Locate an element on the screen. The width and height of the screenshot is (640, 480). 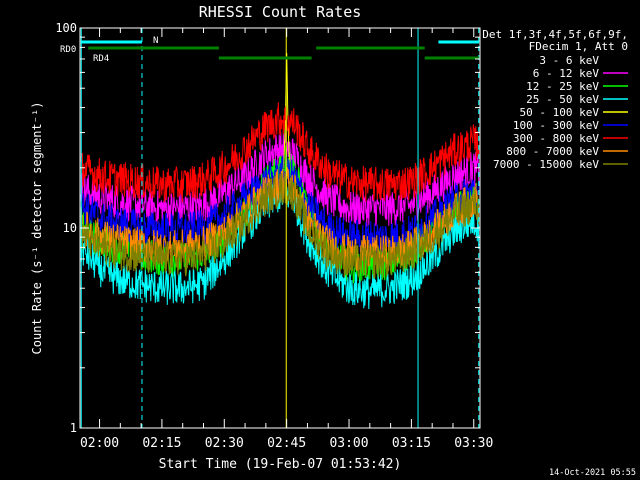
footer-timestamp: 14-Oct-2021 05:55 is located at coordinates (592, 473).